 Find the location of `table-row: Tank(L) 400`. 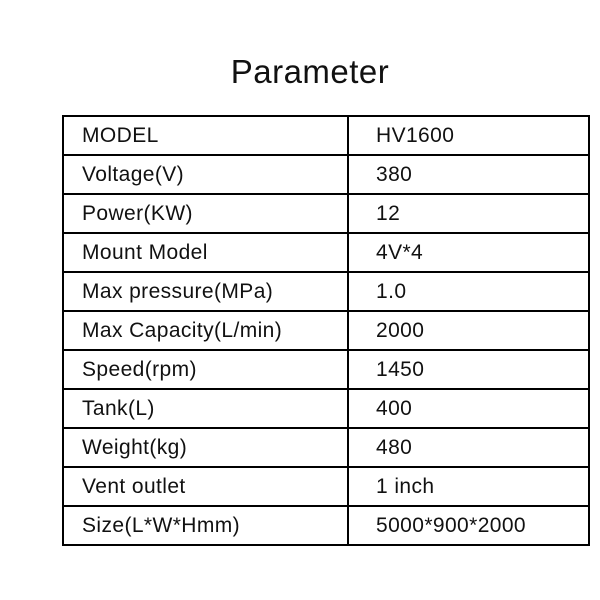

table-row: Tank(L) 400 is located at coordinates (326, 408).